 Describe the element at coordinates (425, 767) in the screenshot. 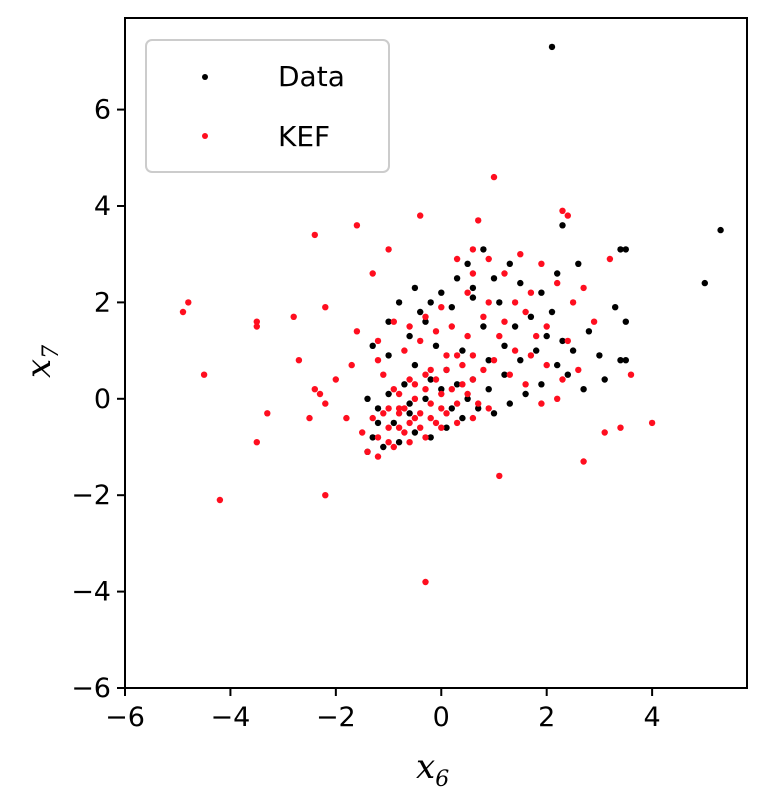

I see `x-axis-label-main: x` at that location.